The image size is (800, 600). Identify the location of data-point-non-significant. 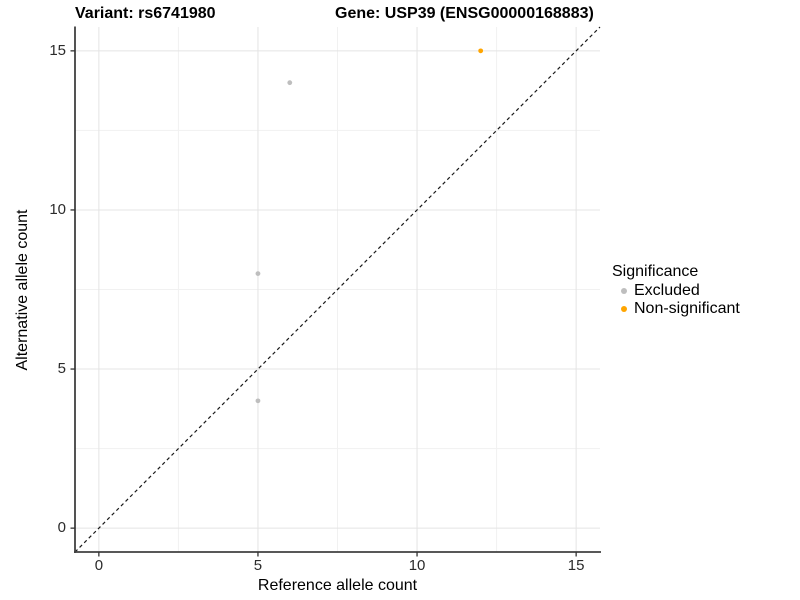
(481, 51).